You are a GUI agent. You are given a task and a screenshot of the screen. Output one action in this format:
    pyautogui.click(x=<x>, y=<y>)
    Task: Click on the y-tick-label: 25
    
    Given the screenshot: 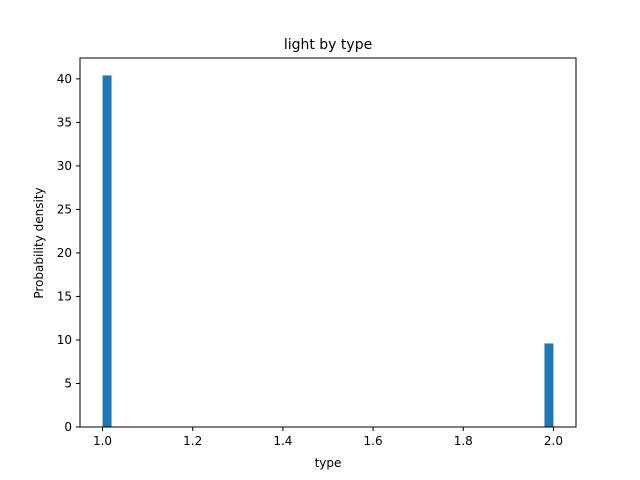 What is the action you would take?
    pyautogui.click(x=64, y=209)
    